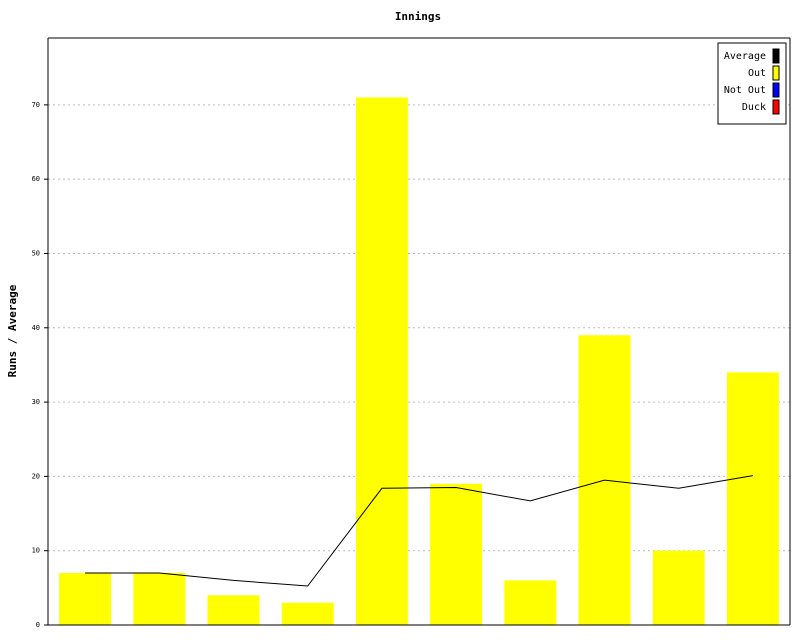 Image resolution: width=800 pixels, height=640 pixels. Describe the element at coordinates (418, 16) in the screenshot. I see `chart-title: Innings` at that location.